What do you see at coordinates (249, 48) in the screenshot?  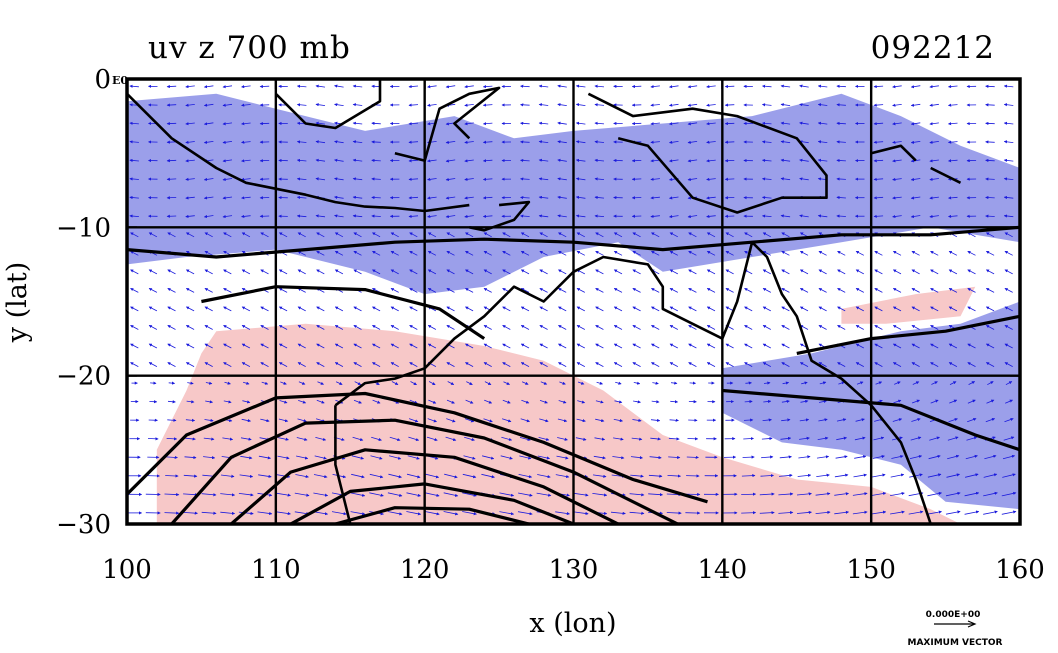 I see `title-left: uv z 700 mb` at bounding box center [249, 48].